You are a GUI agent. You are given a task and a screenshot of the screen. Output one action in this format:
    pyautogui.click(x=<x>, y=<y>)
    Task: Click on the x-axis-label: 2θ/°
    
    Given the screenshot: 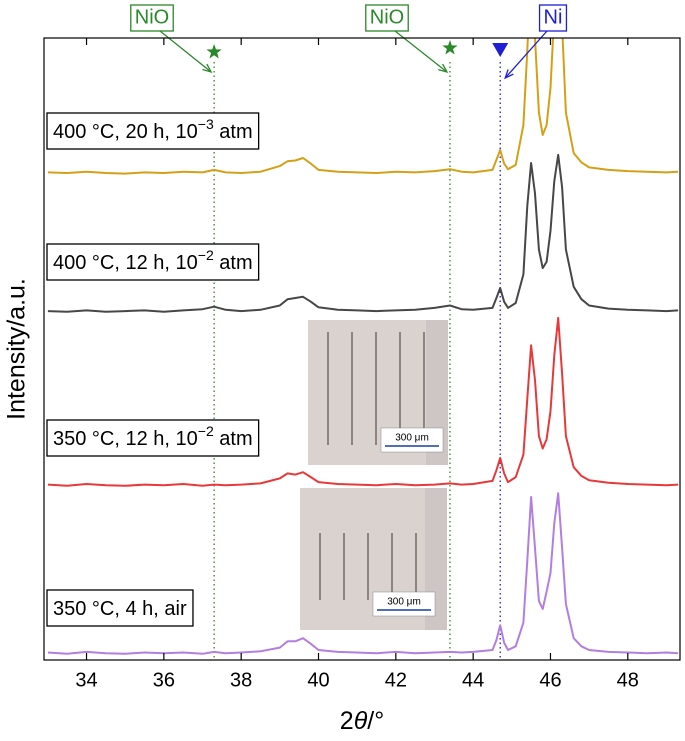 What is the action you would take?
    pyautogui.click(x=362, y=721)
    